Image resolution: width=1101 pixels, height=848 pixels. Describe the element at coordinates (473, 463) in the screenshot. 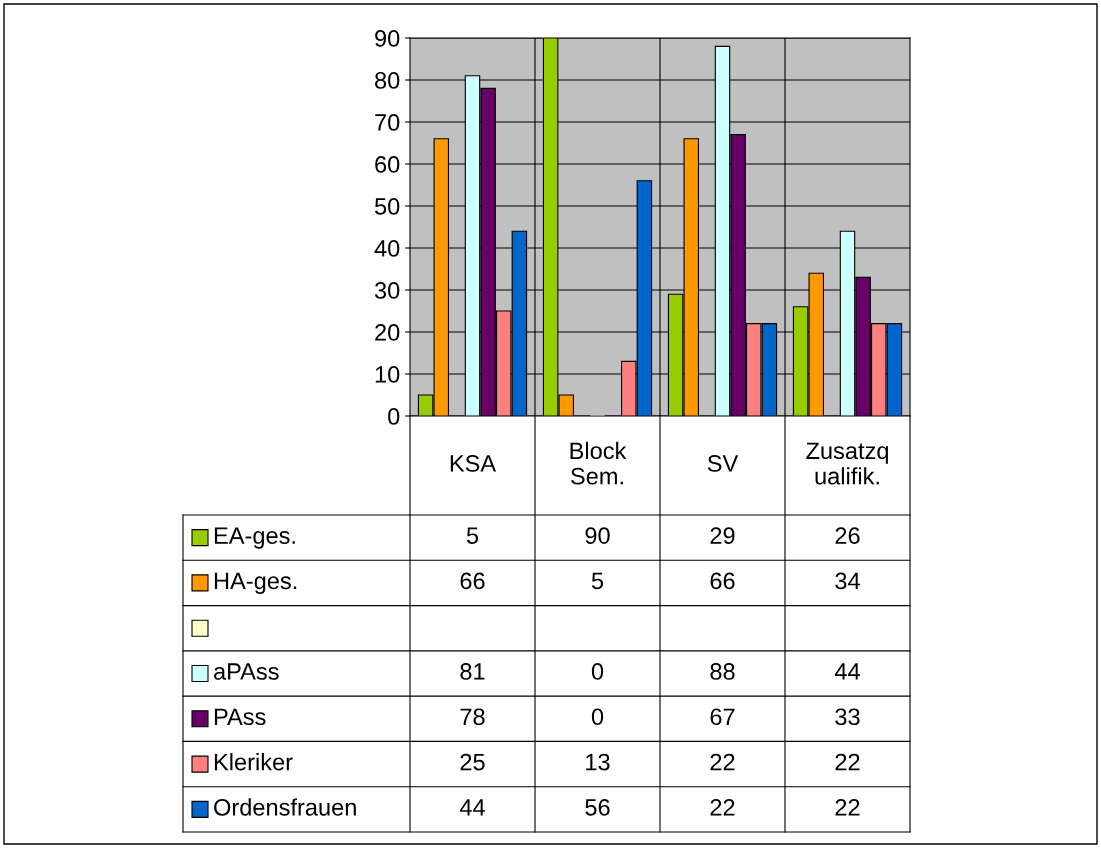

I see `x-tick-label: KSA` at that location.